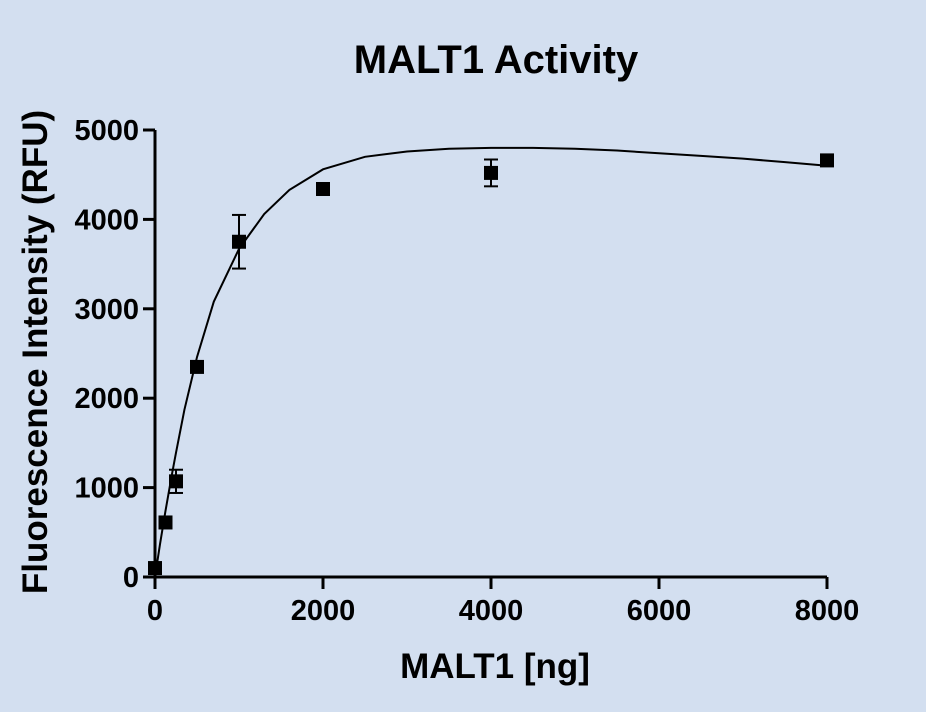 Image resolution: width=926 pixels, height=712 pixels. What do you see at coordinates (106, 399) in the screenshot?
I see `y-tick-label: 2000` at bounding box center [106, 399].